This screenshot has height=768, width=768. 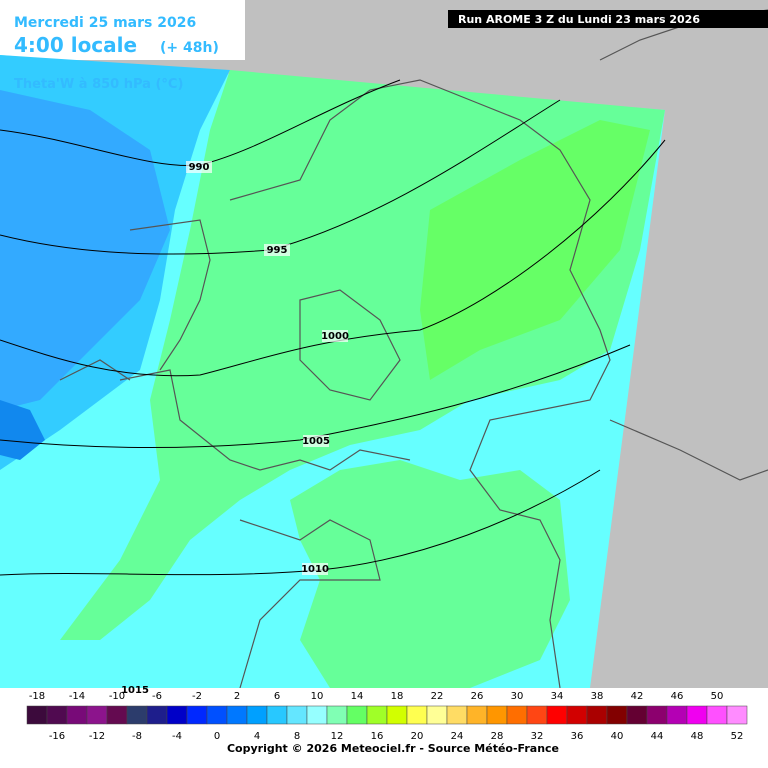 What do you see at coordinates (579, 19) in the screenshot?
I see `run-info: Run AROME 3 Z du Lundi 23 mars 2026` at bounding box center [579, 19].